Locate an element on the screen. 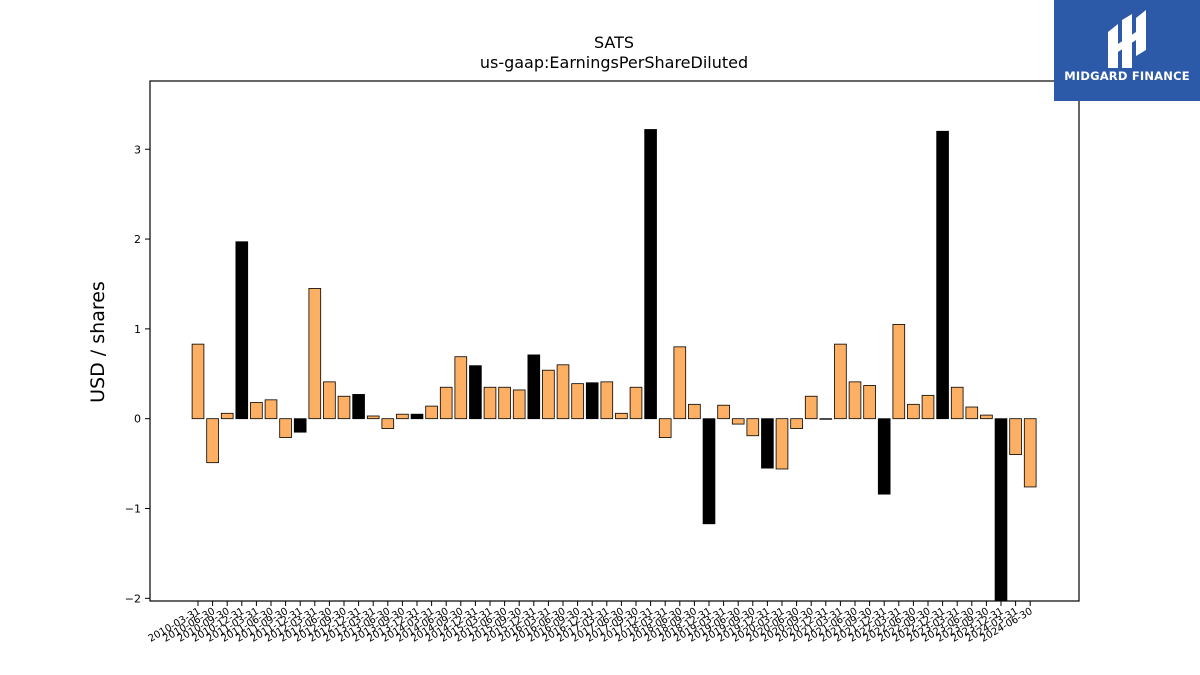 This screenshot has width=1200, height=675. brand-logo: MIDGARD FINANCE is located at coordinates (1127, 50).